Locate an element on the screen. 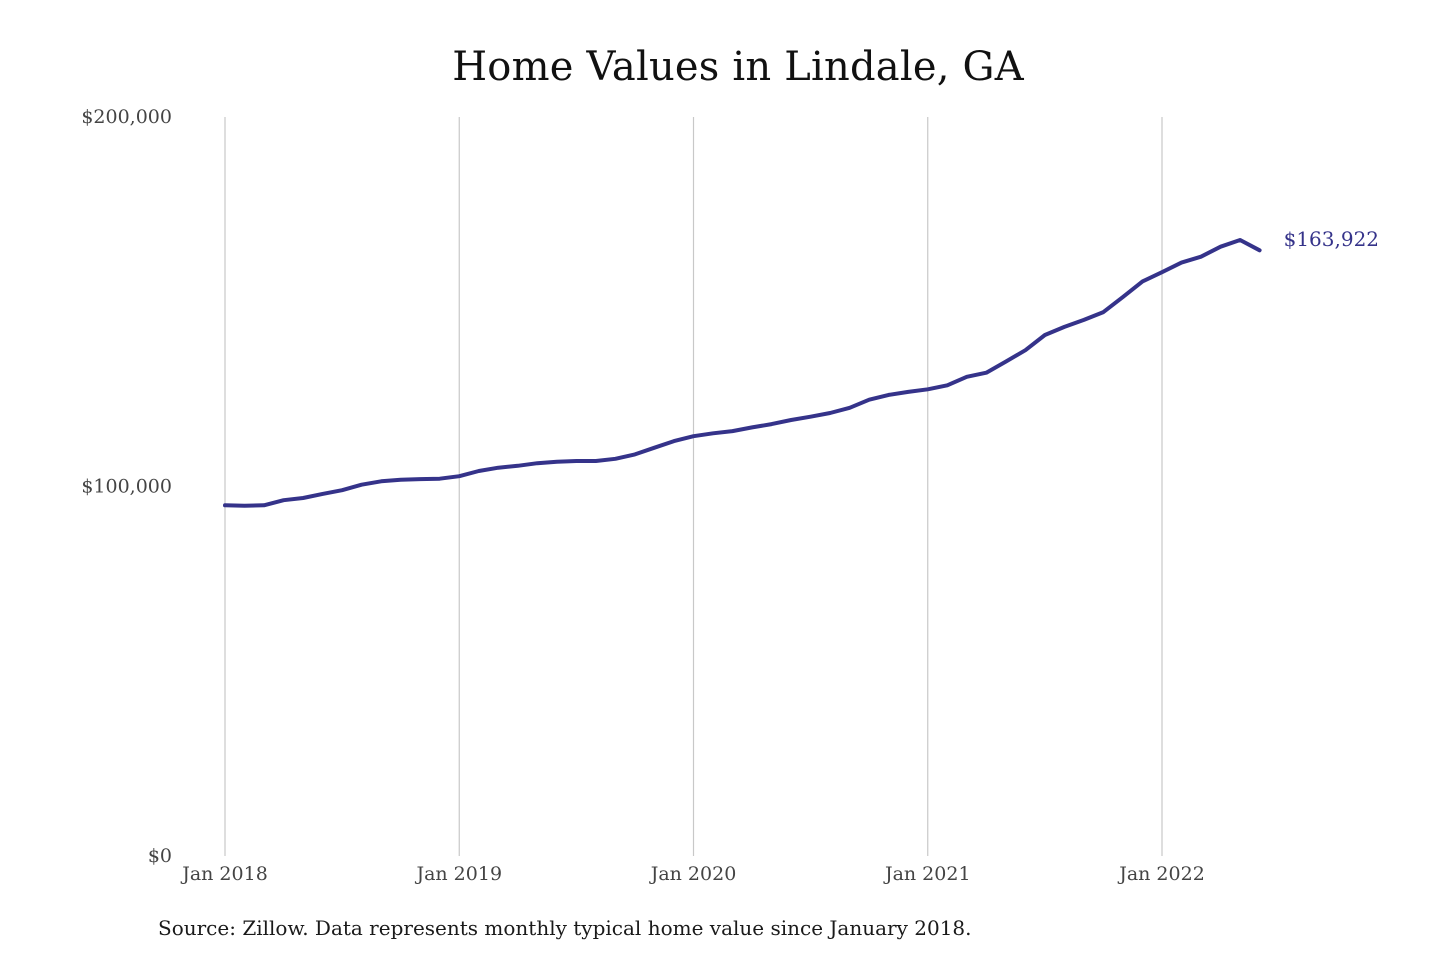 The image size is (1440, 960). x-axis: Jan 2018 Jan 2019 Jan 2020 Jan 2021 Jan 2022 is located at coordinates (692, 874).